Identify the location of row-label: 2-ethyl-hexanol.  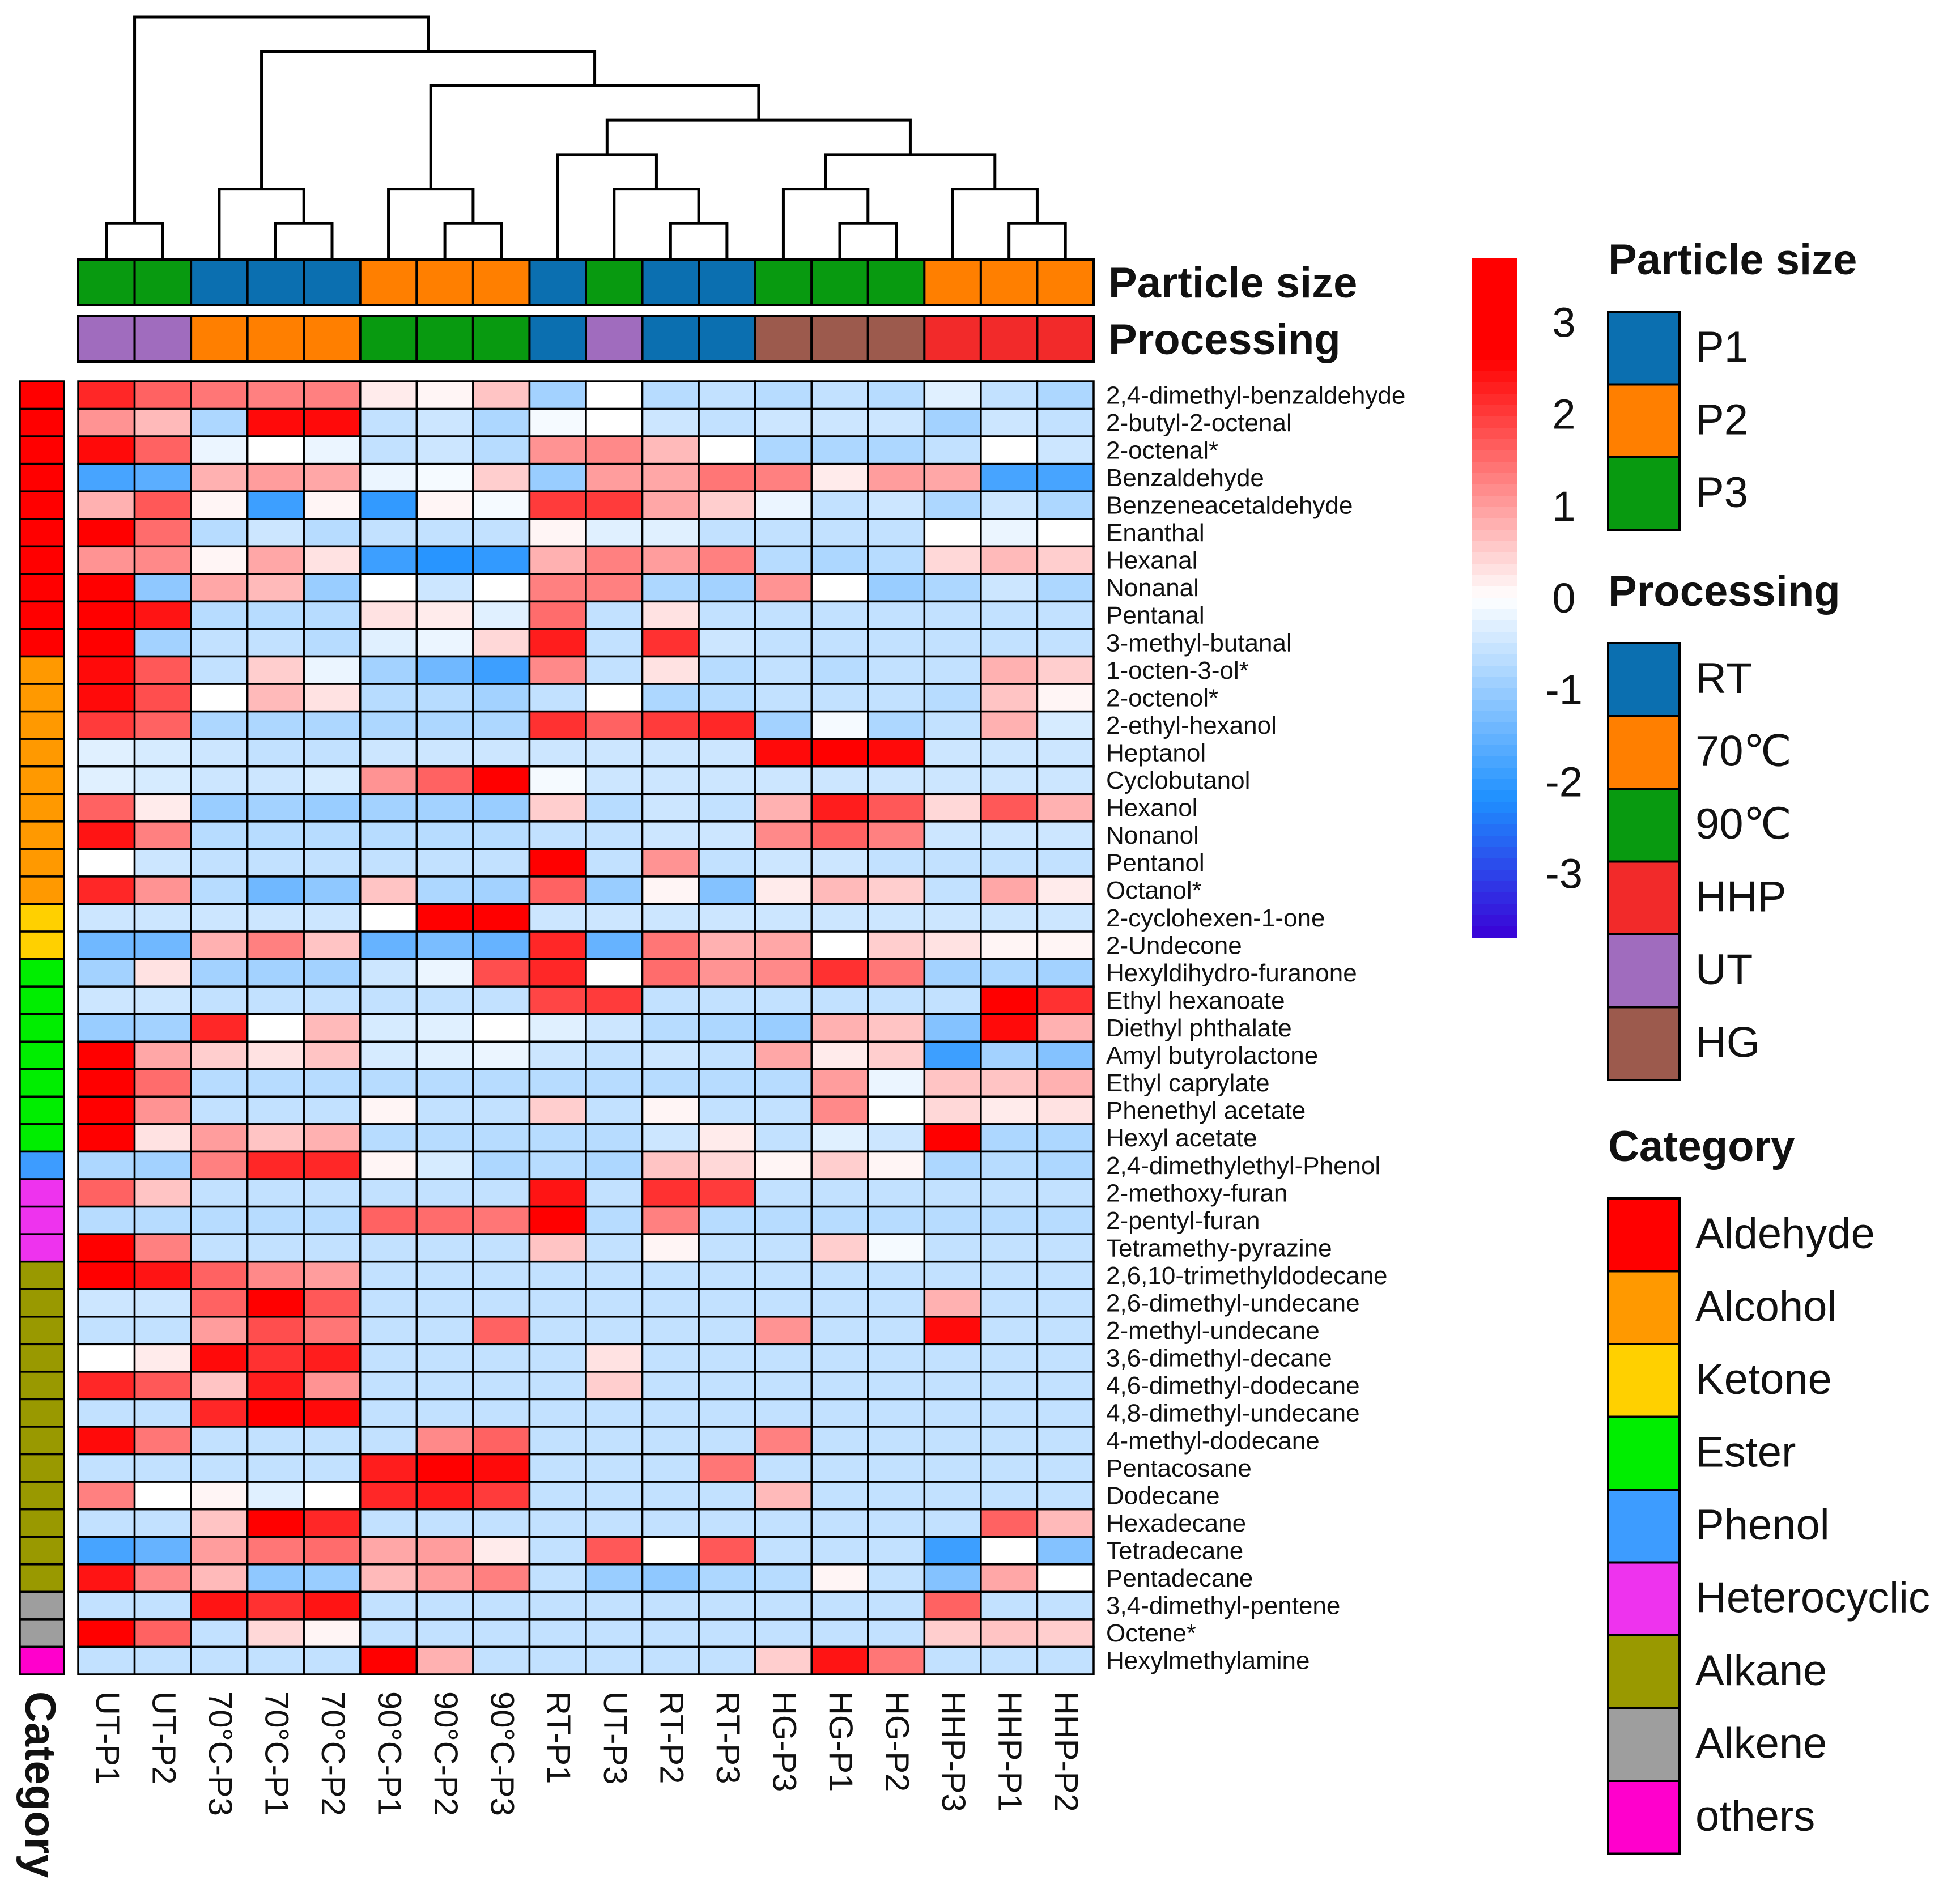
(1191, 725).